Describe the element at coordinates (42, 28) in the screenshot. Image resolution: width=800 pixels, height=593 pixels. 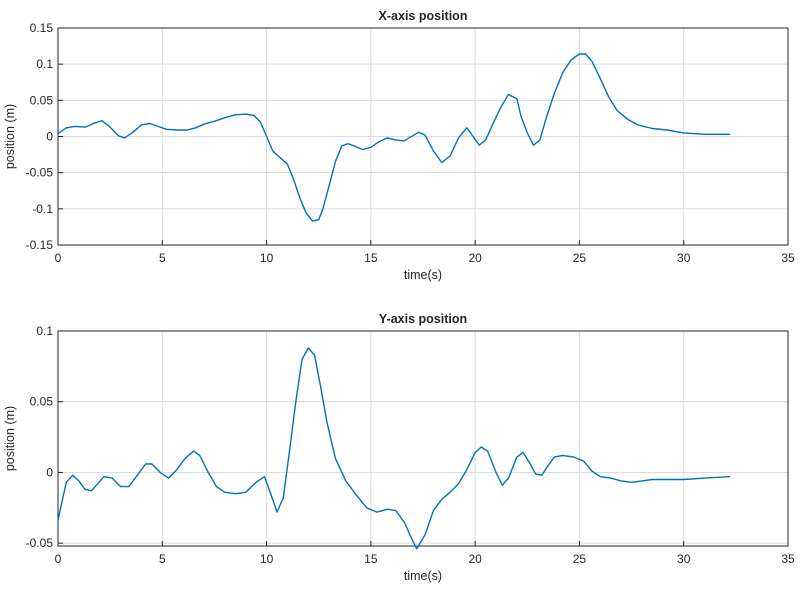
I see `y-tick-label: 0.15` at that location.